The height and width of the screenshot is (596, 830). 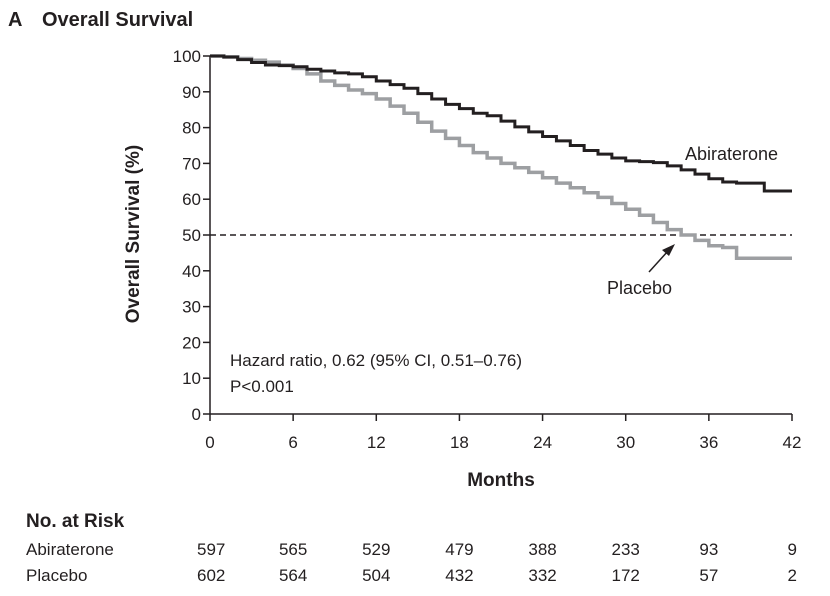 What do you see at coordinates (292, 442) in the screenshot?
I see `x-tick-label: 6` at bounding box center [292, 442].